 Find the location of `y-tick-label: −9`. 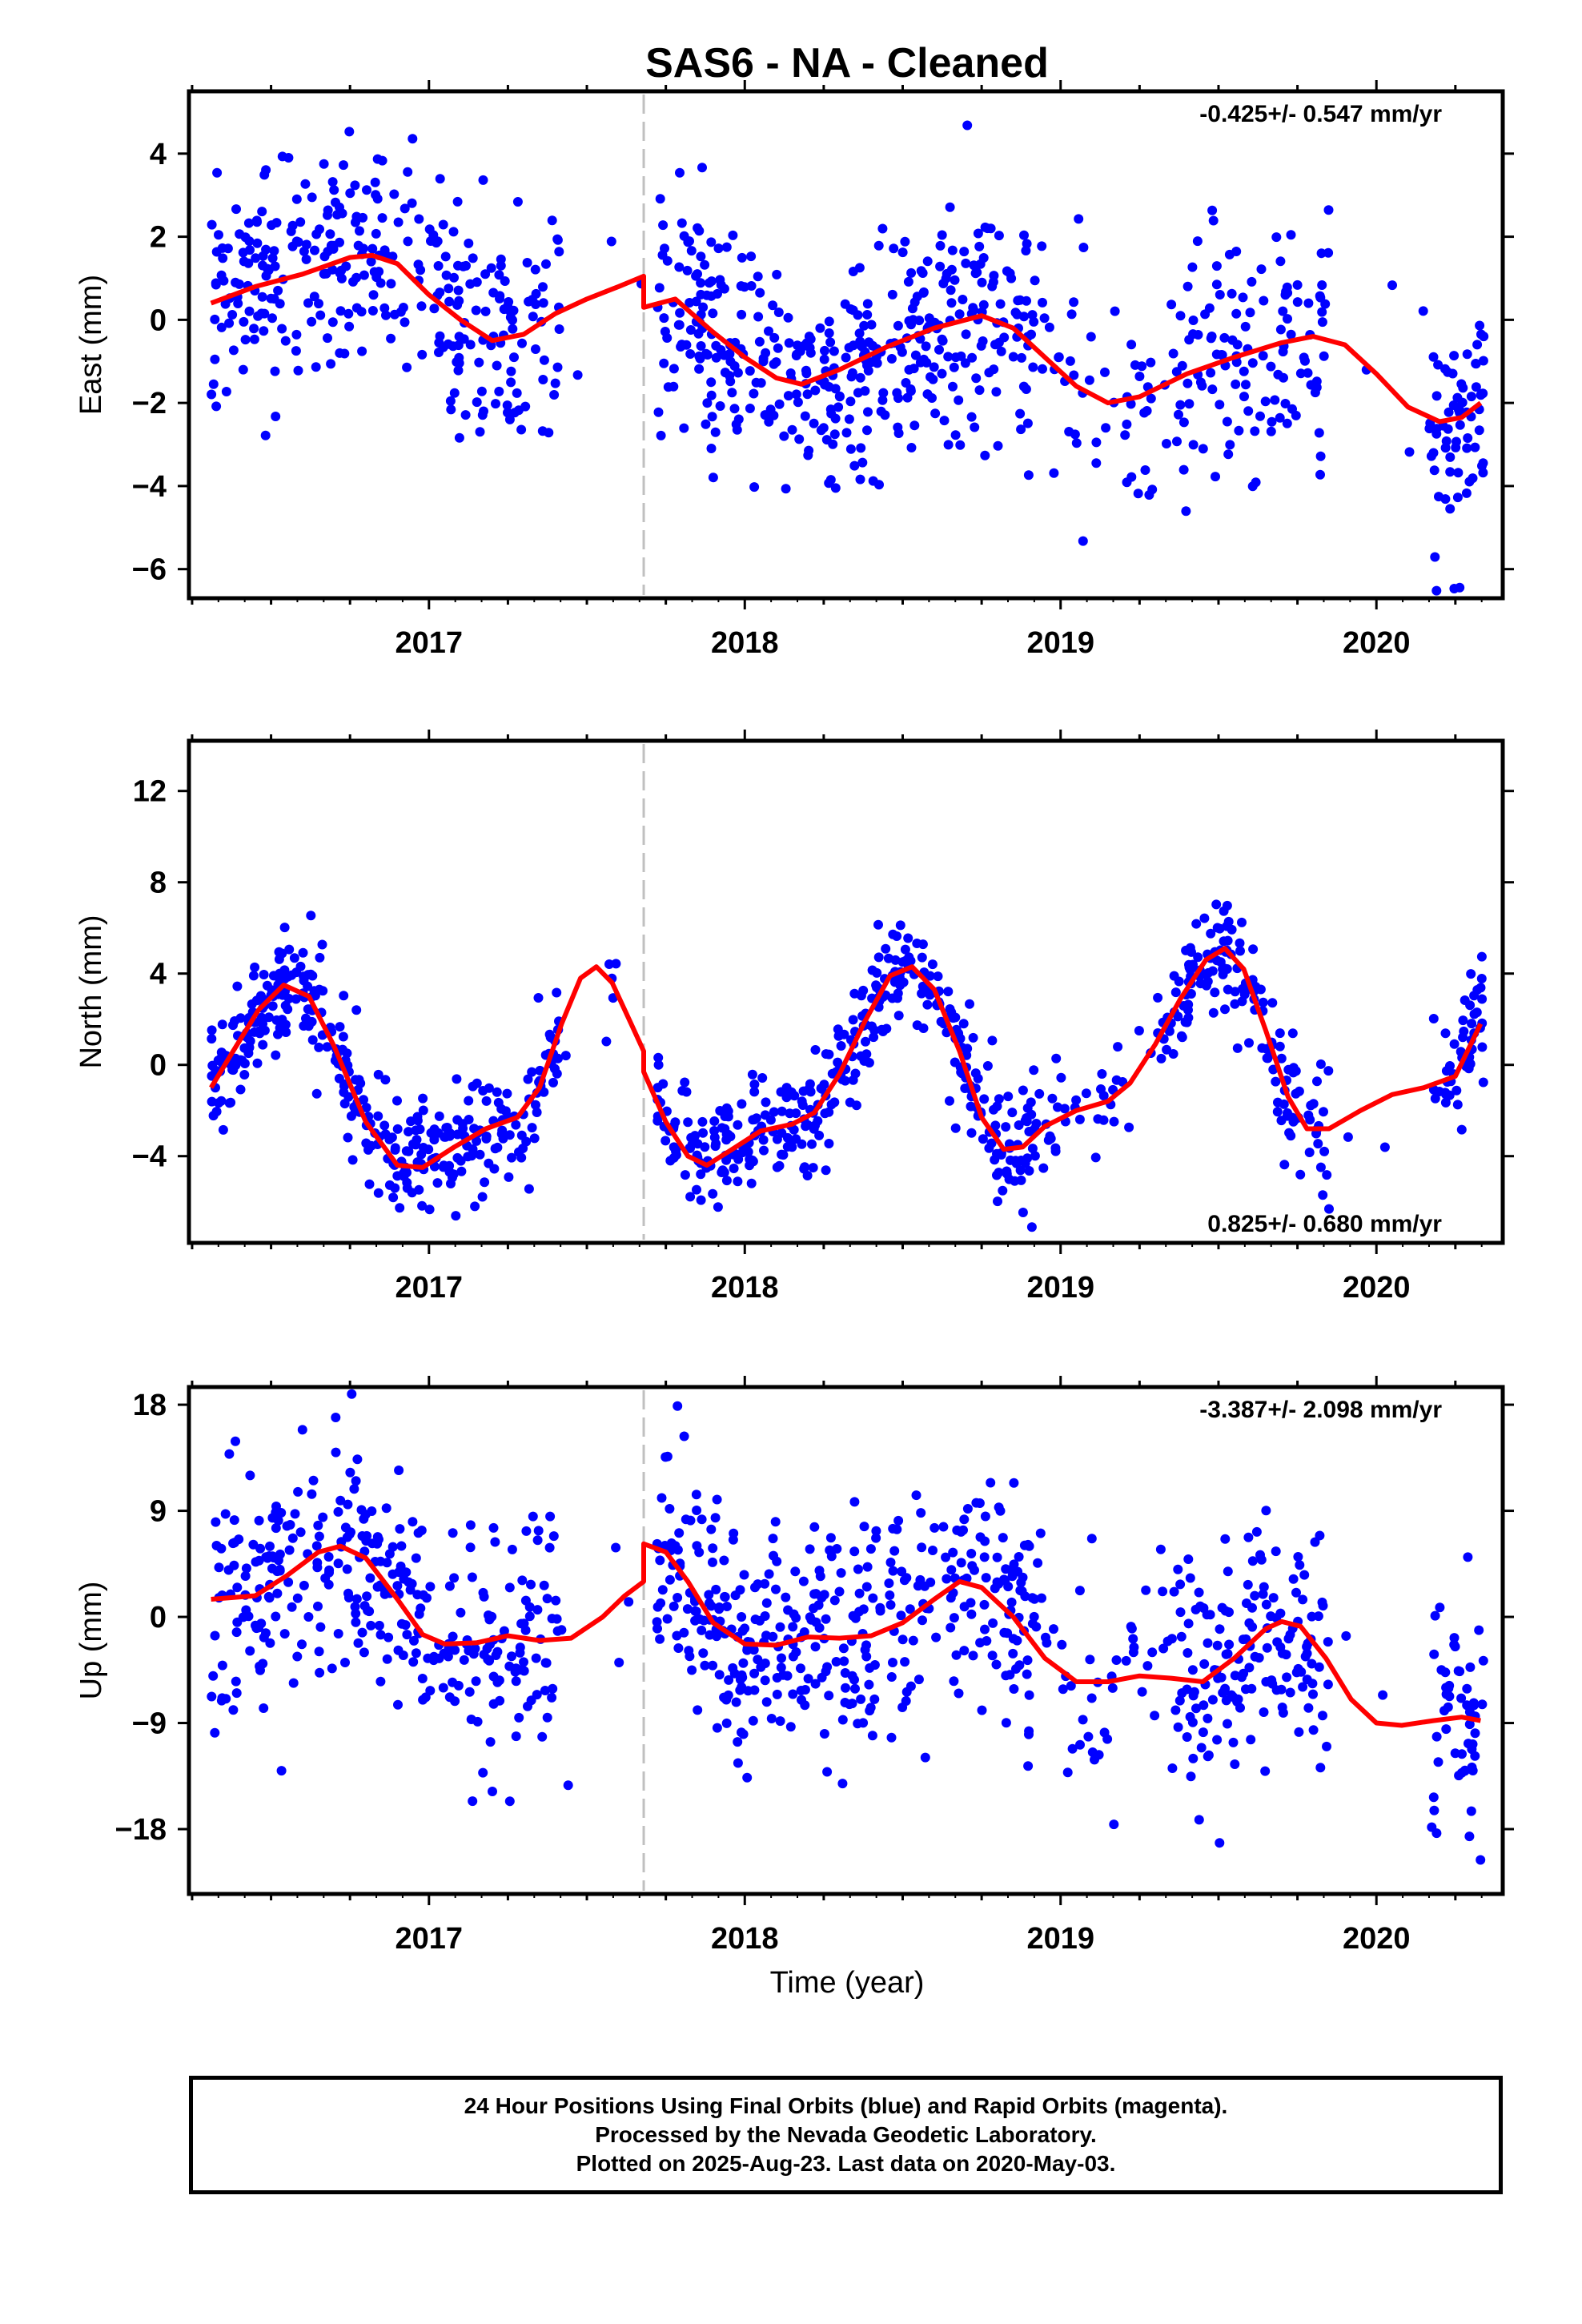

y-tick-label: −9 is located at coordinates (149, 1724).